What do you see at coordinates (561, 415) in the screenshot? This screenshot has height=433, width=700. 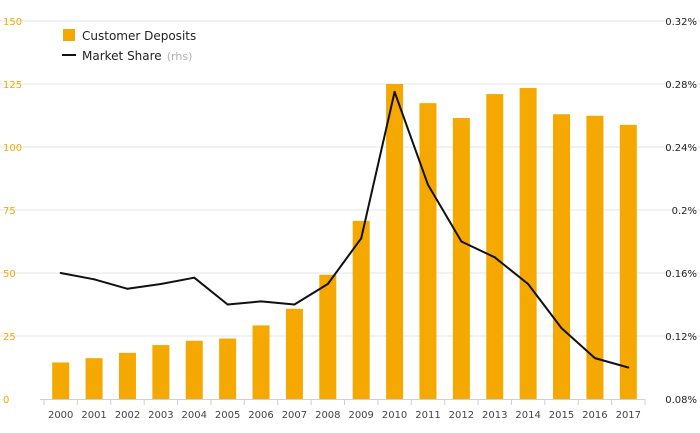 I see `x-axis-tick-label: 2015` at bounding box center [561, 415].